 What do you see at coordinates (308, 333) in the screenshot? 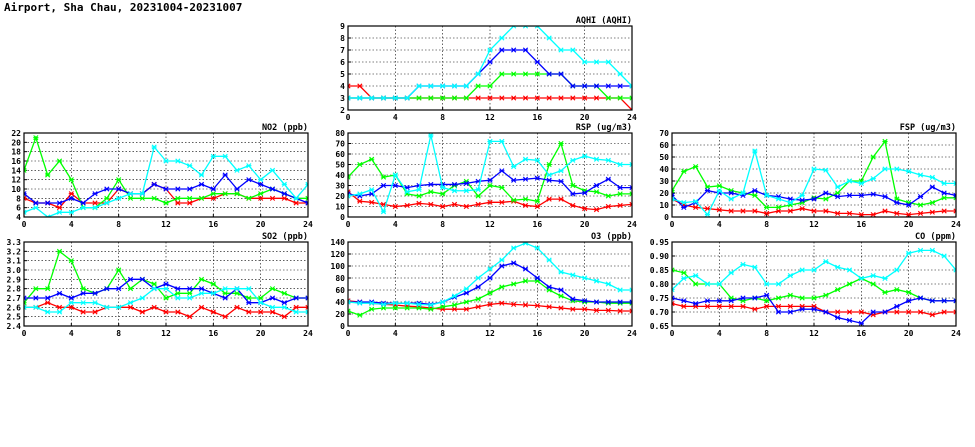
I see `so2-x-tick-label: 24` at bounding box center [308, 333].